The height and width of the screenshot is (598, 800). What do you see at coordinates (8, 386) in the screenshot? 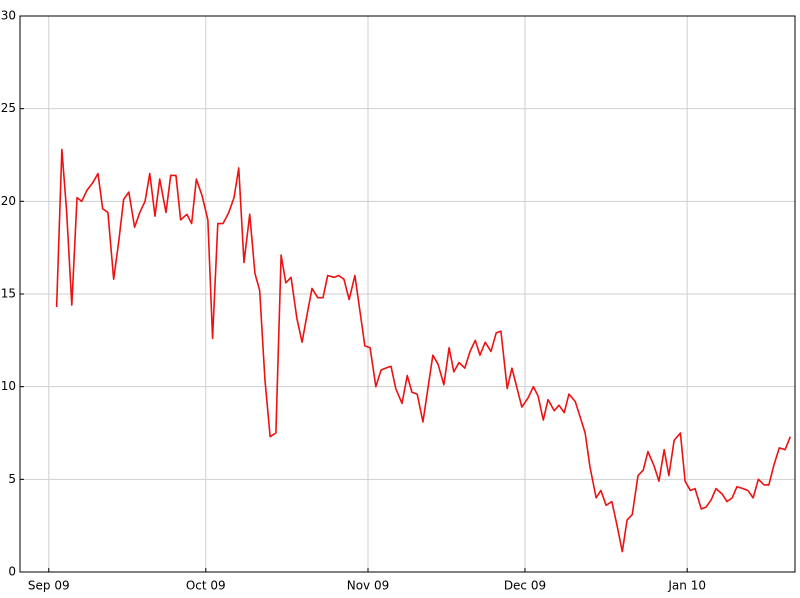
I see `y-tick-label: 10` at bounding box center [8, 386].